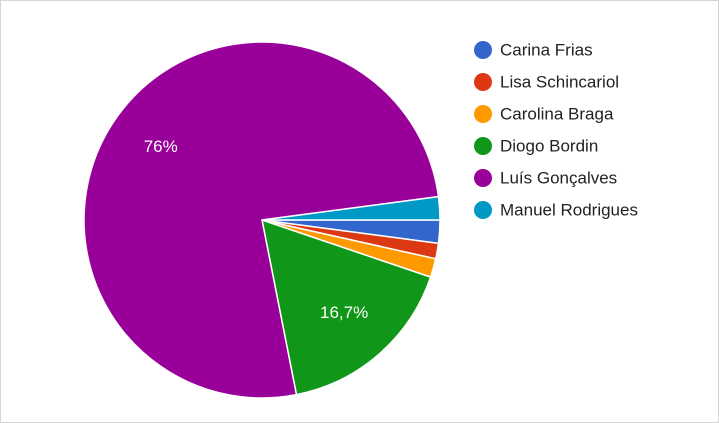 The width and height of the screenshot is (719, 423). Describe the element at coordinates (549, 145) in the screenshot. I see `legend-label: Diogo Bordin` at that location.